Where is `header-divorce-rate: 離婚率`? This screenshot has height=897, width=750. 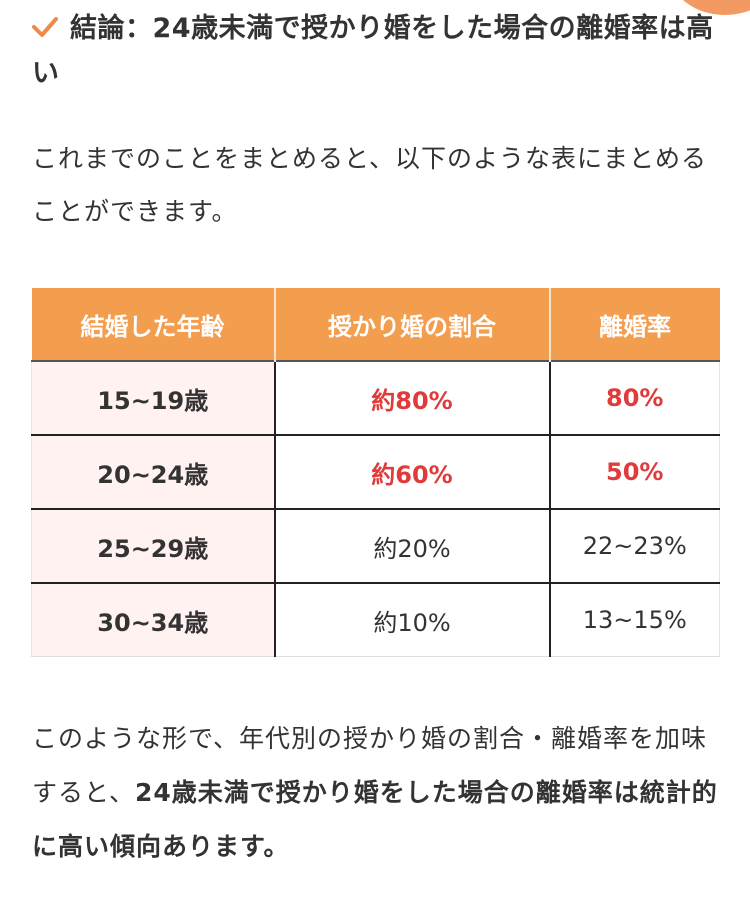
header-divorce-rate: 離婚率 is located at coordinates (634, 324).